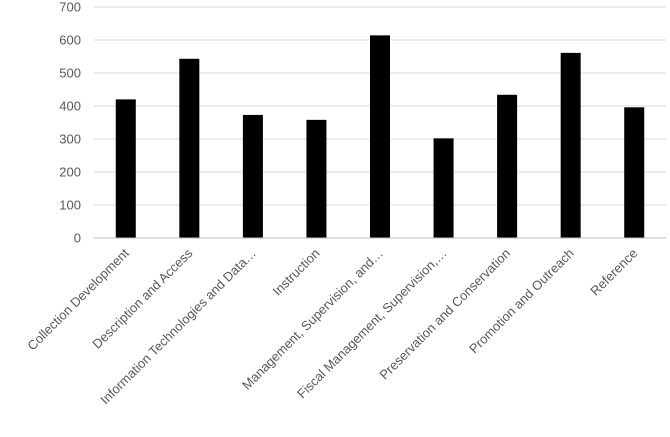 The height and width of the screenshot is (437, 670). What do you see at coordinates (78, 299) in the screenshot?
I see `x-tick-label: Collection Development` at bounding box center [78, 299].